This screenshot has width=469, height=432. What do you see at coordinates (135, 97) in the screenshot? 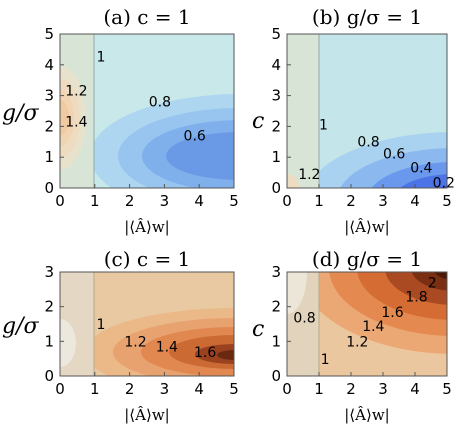
I see `panel-a-contour-labels: 1 1.2 1.4 0.8 0.6` at bounding box center [135, 97].